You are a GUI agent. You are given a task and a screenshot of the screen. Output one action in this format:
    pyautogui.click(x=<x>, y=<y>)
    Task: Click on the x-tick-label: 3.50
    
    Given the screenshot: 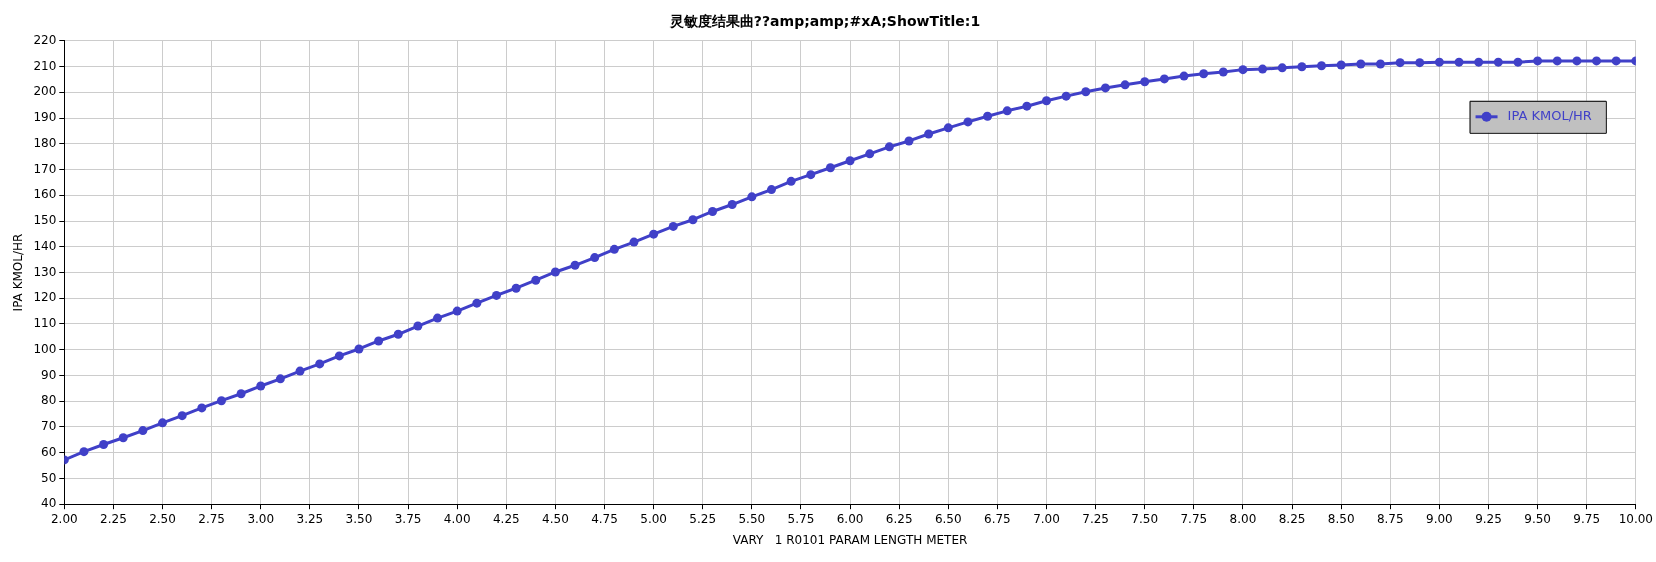 What is the action you would take?
    pyautogui.click(x=359, y=518)
    